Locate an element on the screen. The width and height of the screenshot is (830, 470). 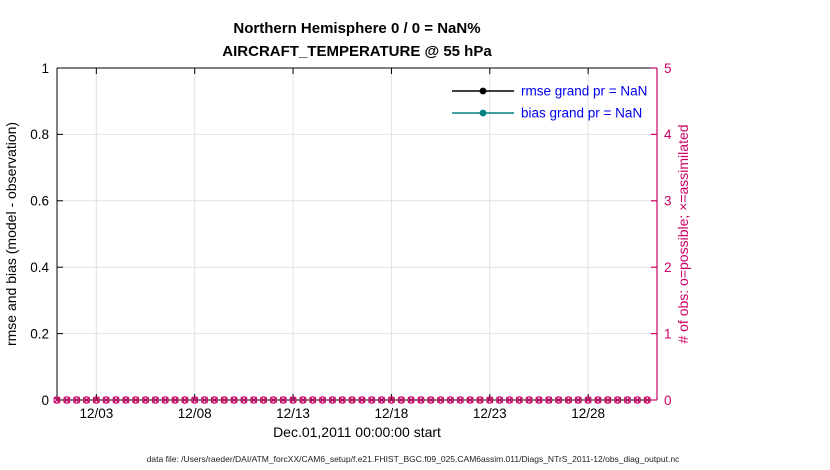
y-tick-label-right: 4 is located at coordinates (668, 134).